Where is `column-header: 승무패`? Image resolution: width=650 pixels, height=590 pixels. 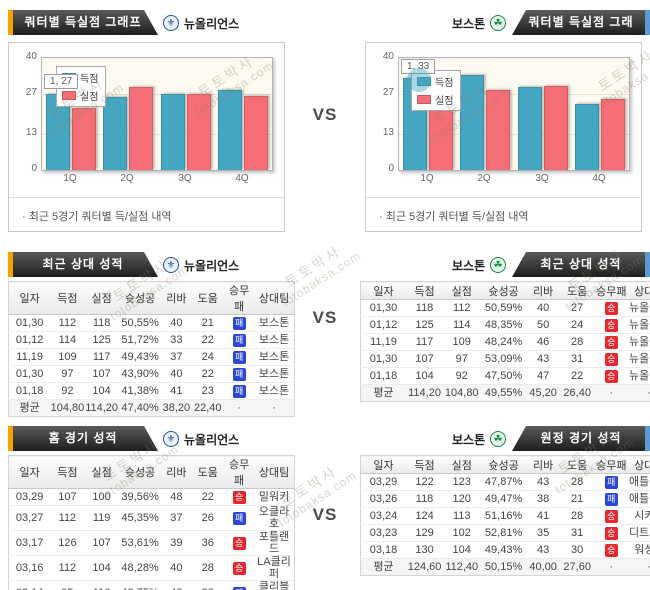
column-header: 승무패 is located at coordinates (239, 472).